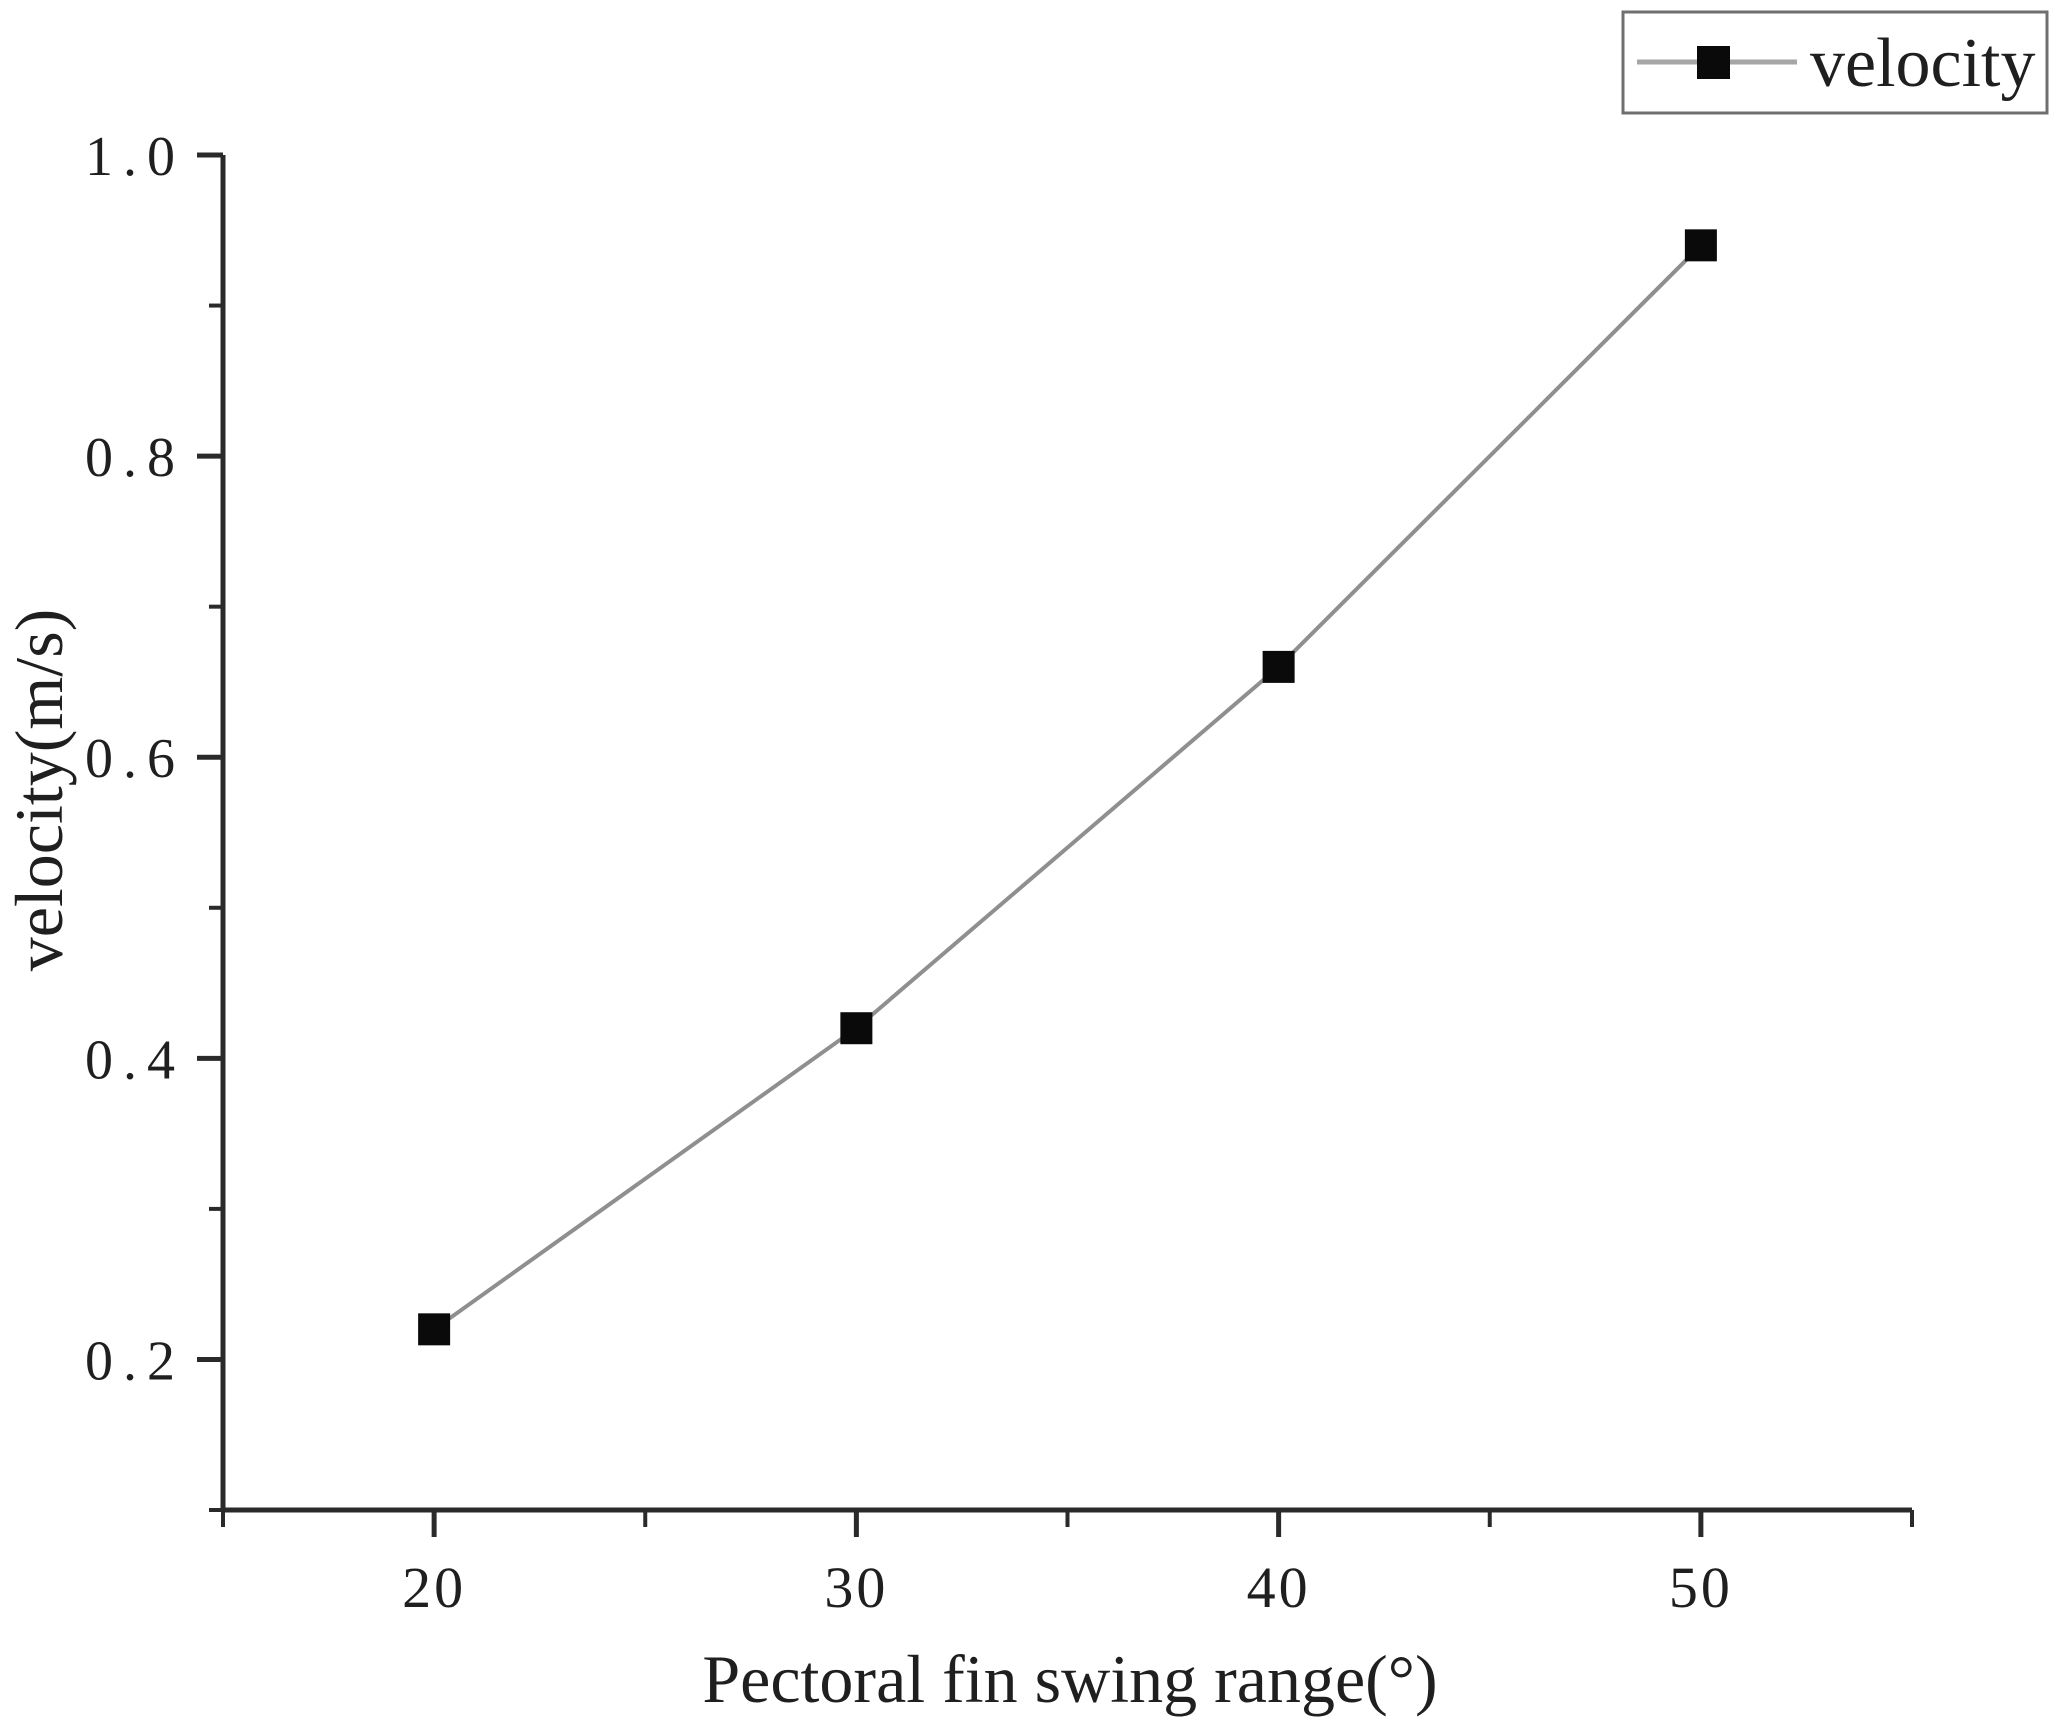 The width and height of the screenshot is (2062, 1735). What do you see at coordinates (1713, 62) in the screenshot?
I see `legend-marker` at bounding box center [1713, 62].